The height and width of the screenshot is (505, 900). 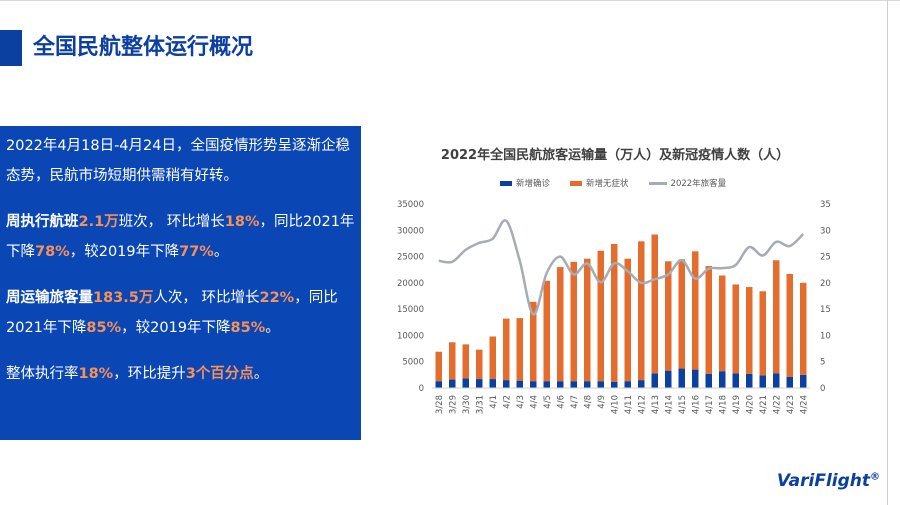 What do you see at coordinates (804, 404) in the screenshot?
I see `x-tick-label: 4/24` at bounding box center [804, 404].